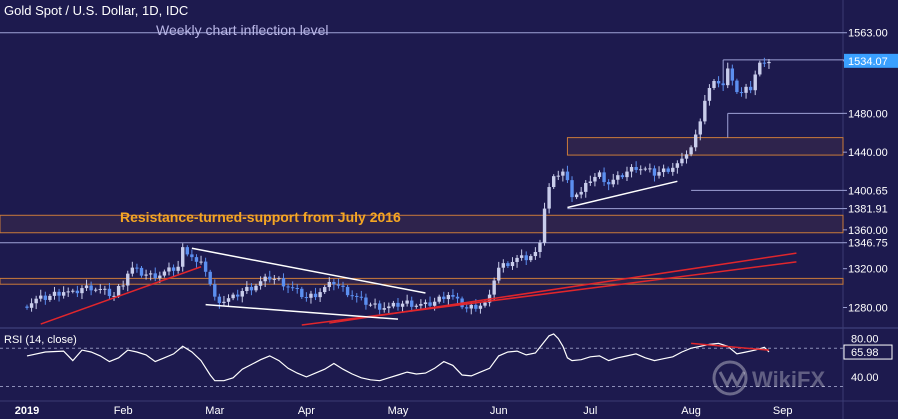 This screenshot has width=898, height=419. What do you see at coordinates (214, 411) in the screenshot?
I see `time-axis-label: Mar` at bounding box center [214, 411].